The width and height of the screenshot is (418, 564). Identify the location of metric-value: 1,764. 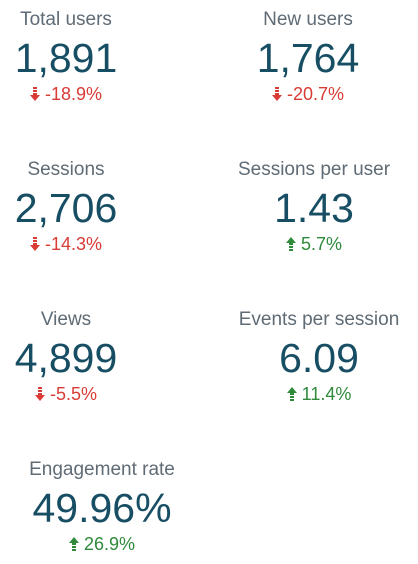
(308, 58).